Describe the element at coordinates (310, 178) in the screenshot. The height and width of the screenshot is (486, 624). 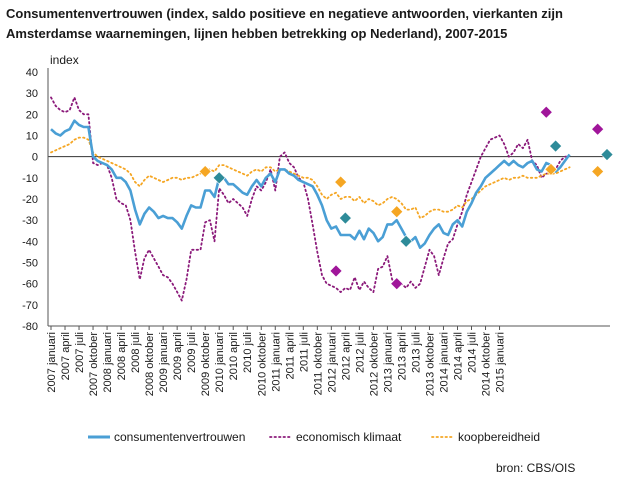
I see `series-line-koopbereidheid` at that location.